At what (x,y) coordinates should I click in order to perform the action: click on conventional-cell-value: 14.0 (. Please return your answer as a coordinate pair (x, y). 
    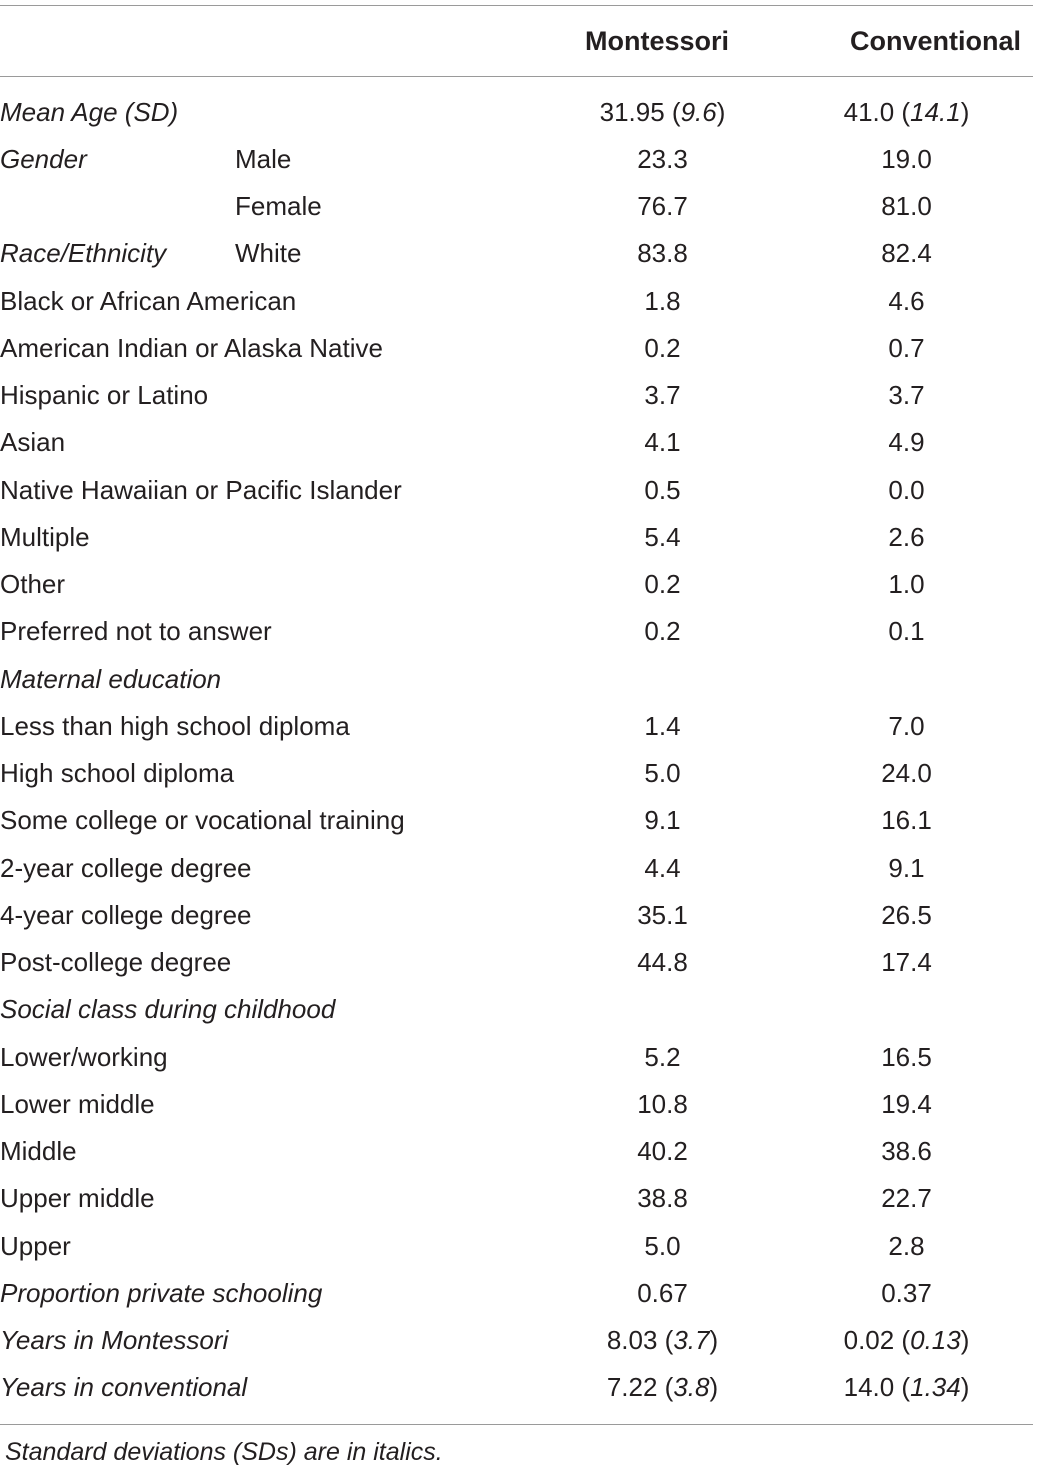
    Looking at the image, I should click on (877, 1387).